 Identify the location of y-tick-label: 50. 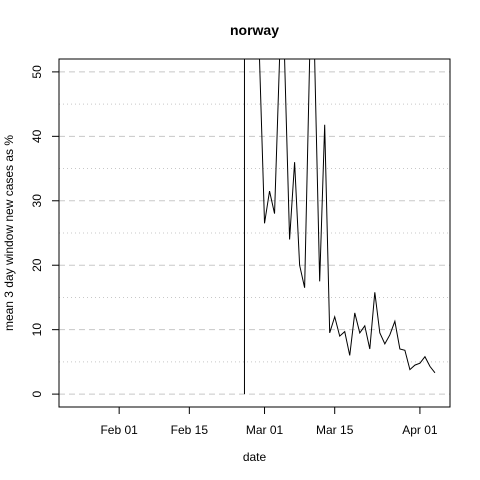
(37, 72).